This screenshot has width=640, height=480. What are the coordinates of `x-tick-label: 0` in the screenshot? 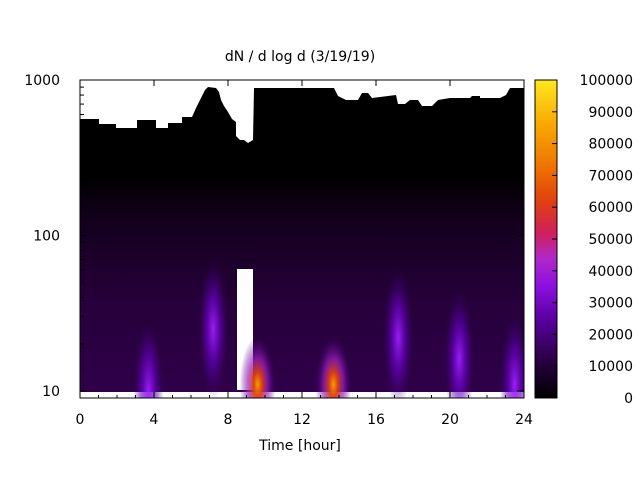 It's located at (80, 420).